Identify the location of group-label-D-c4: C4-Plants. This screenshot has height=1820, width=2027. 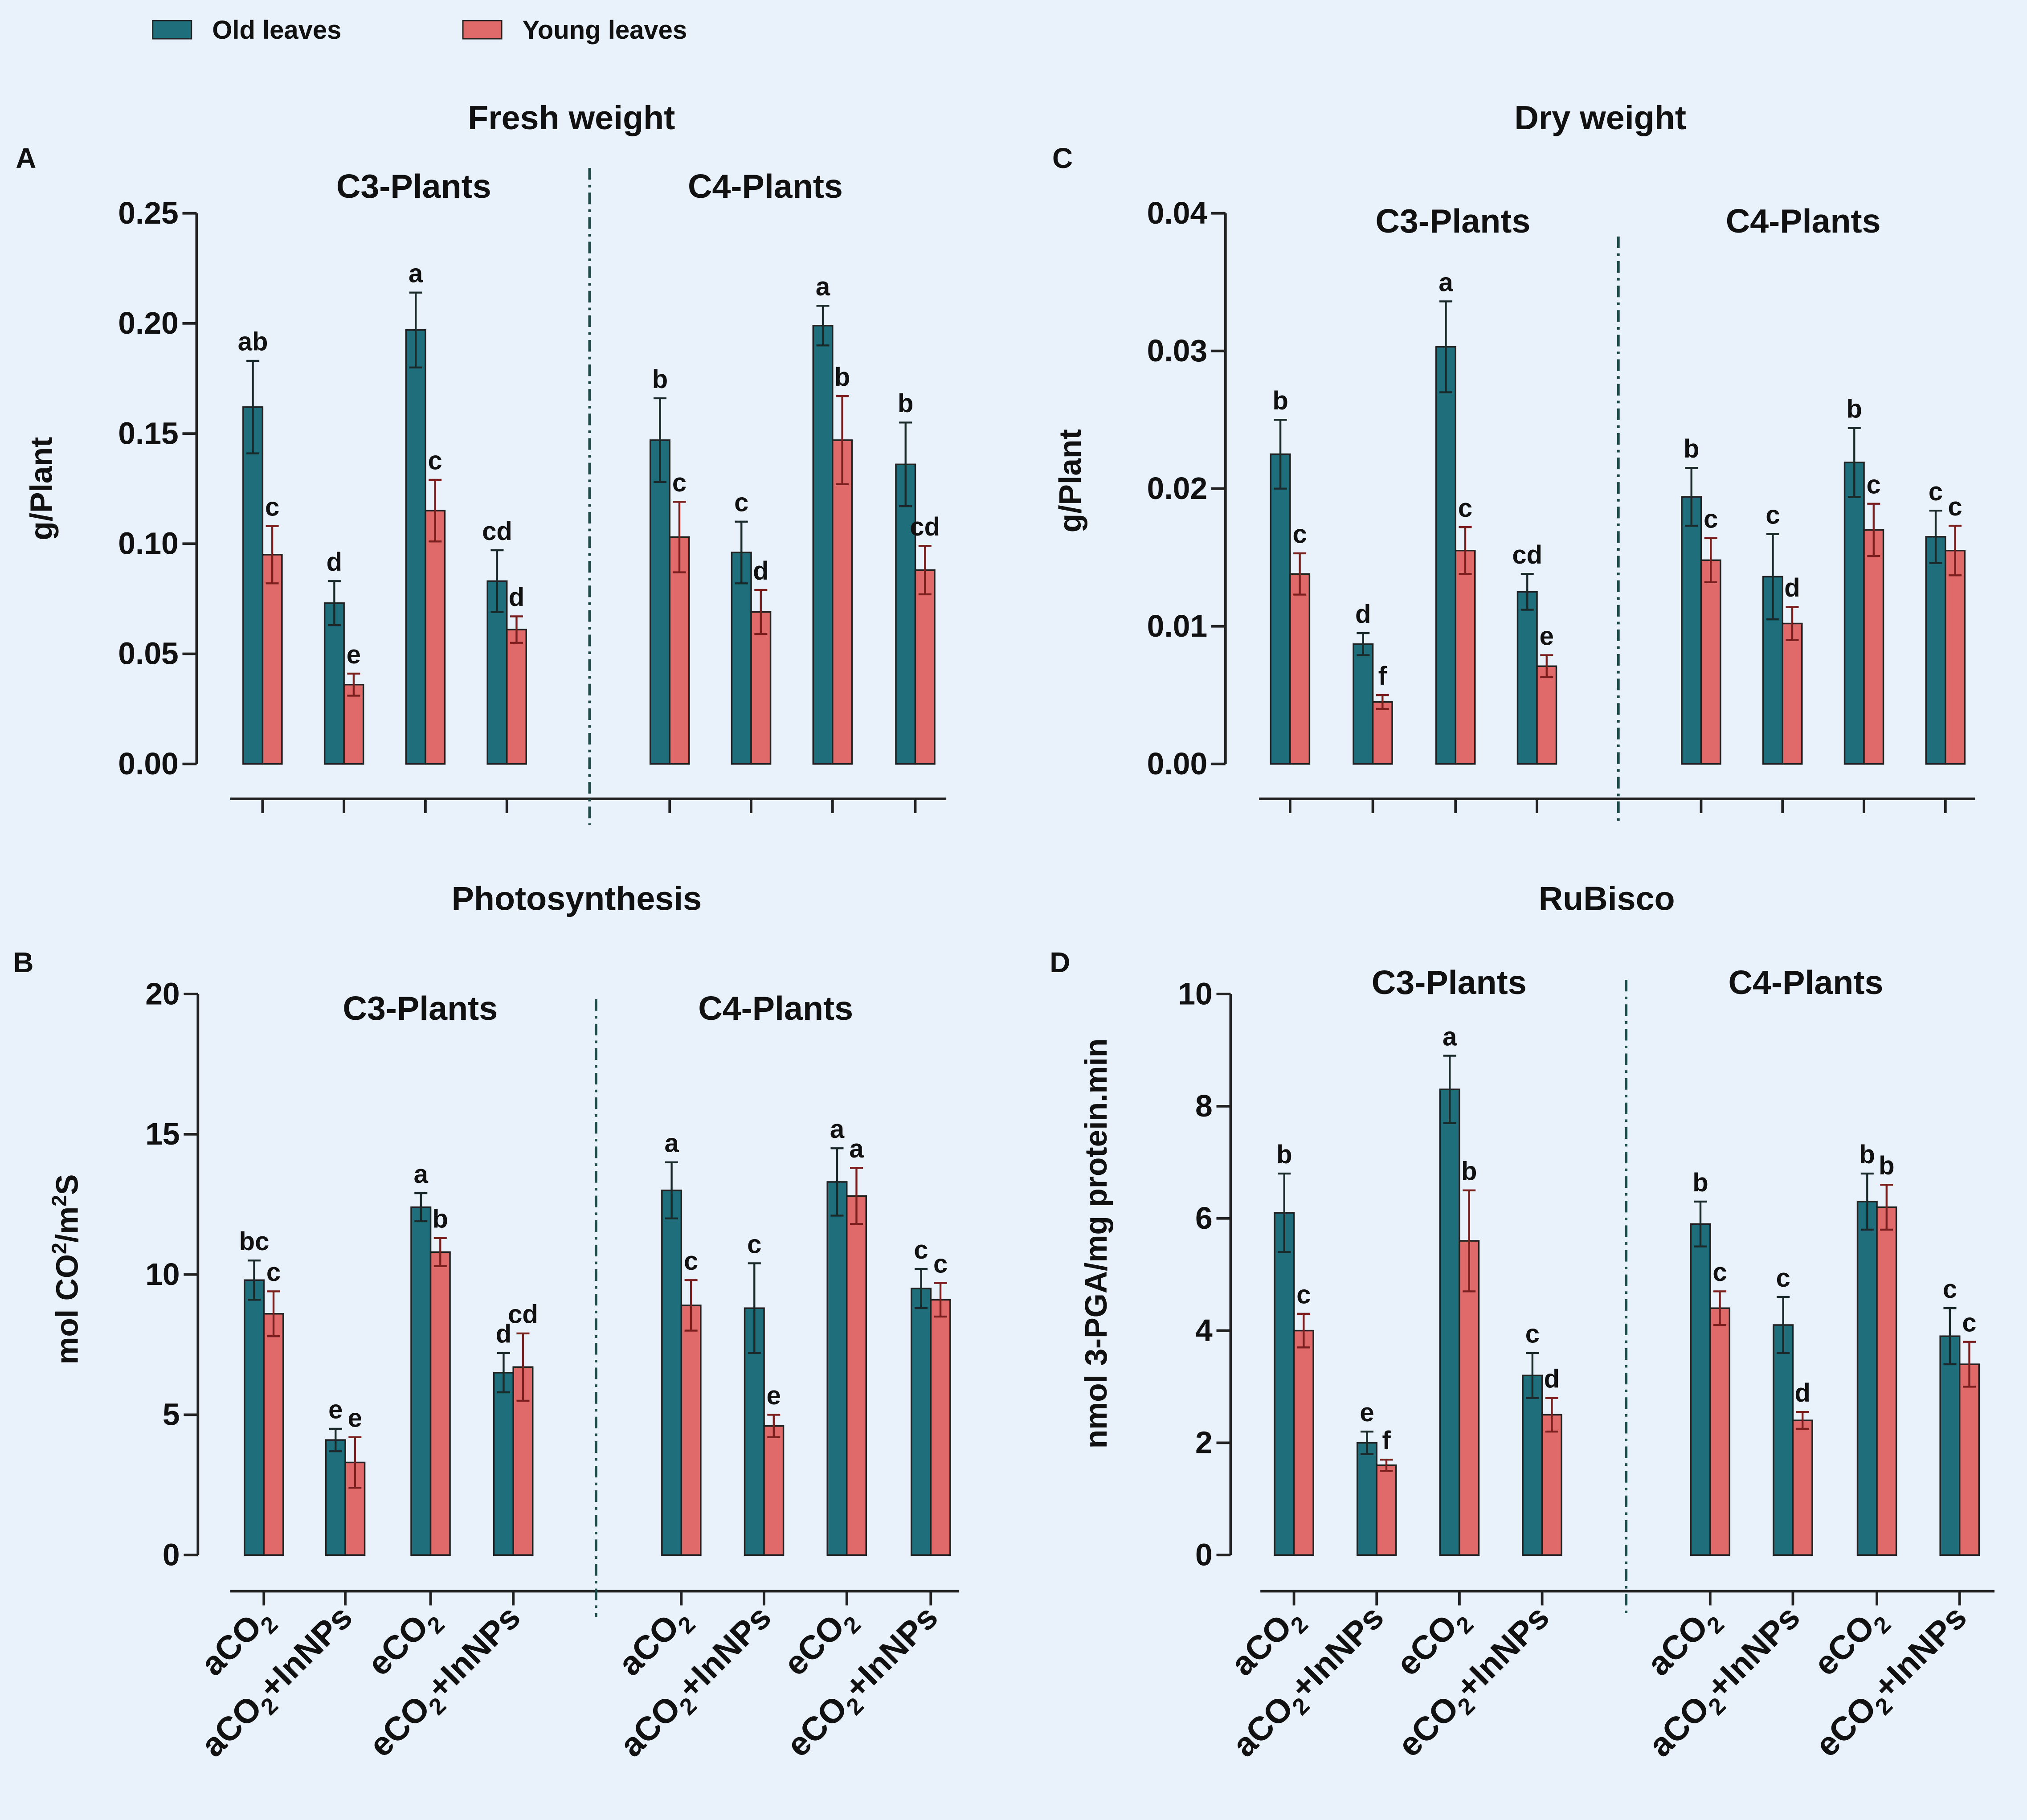
(1806, 982).